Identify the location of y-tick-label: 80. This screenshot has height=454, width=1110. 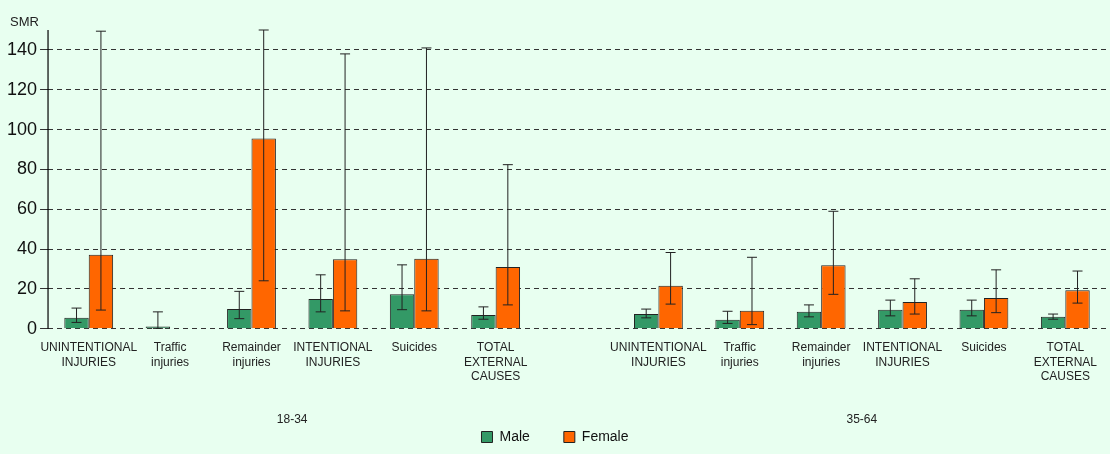
(27, 168).